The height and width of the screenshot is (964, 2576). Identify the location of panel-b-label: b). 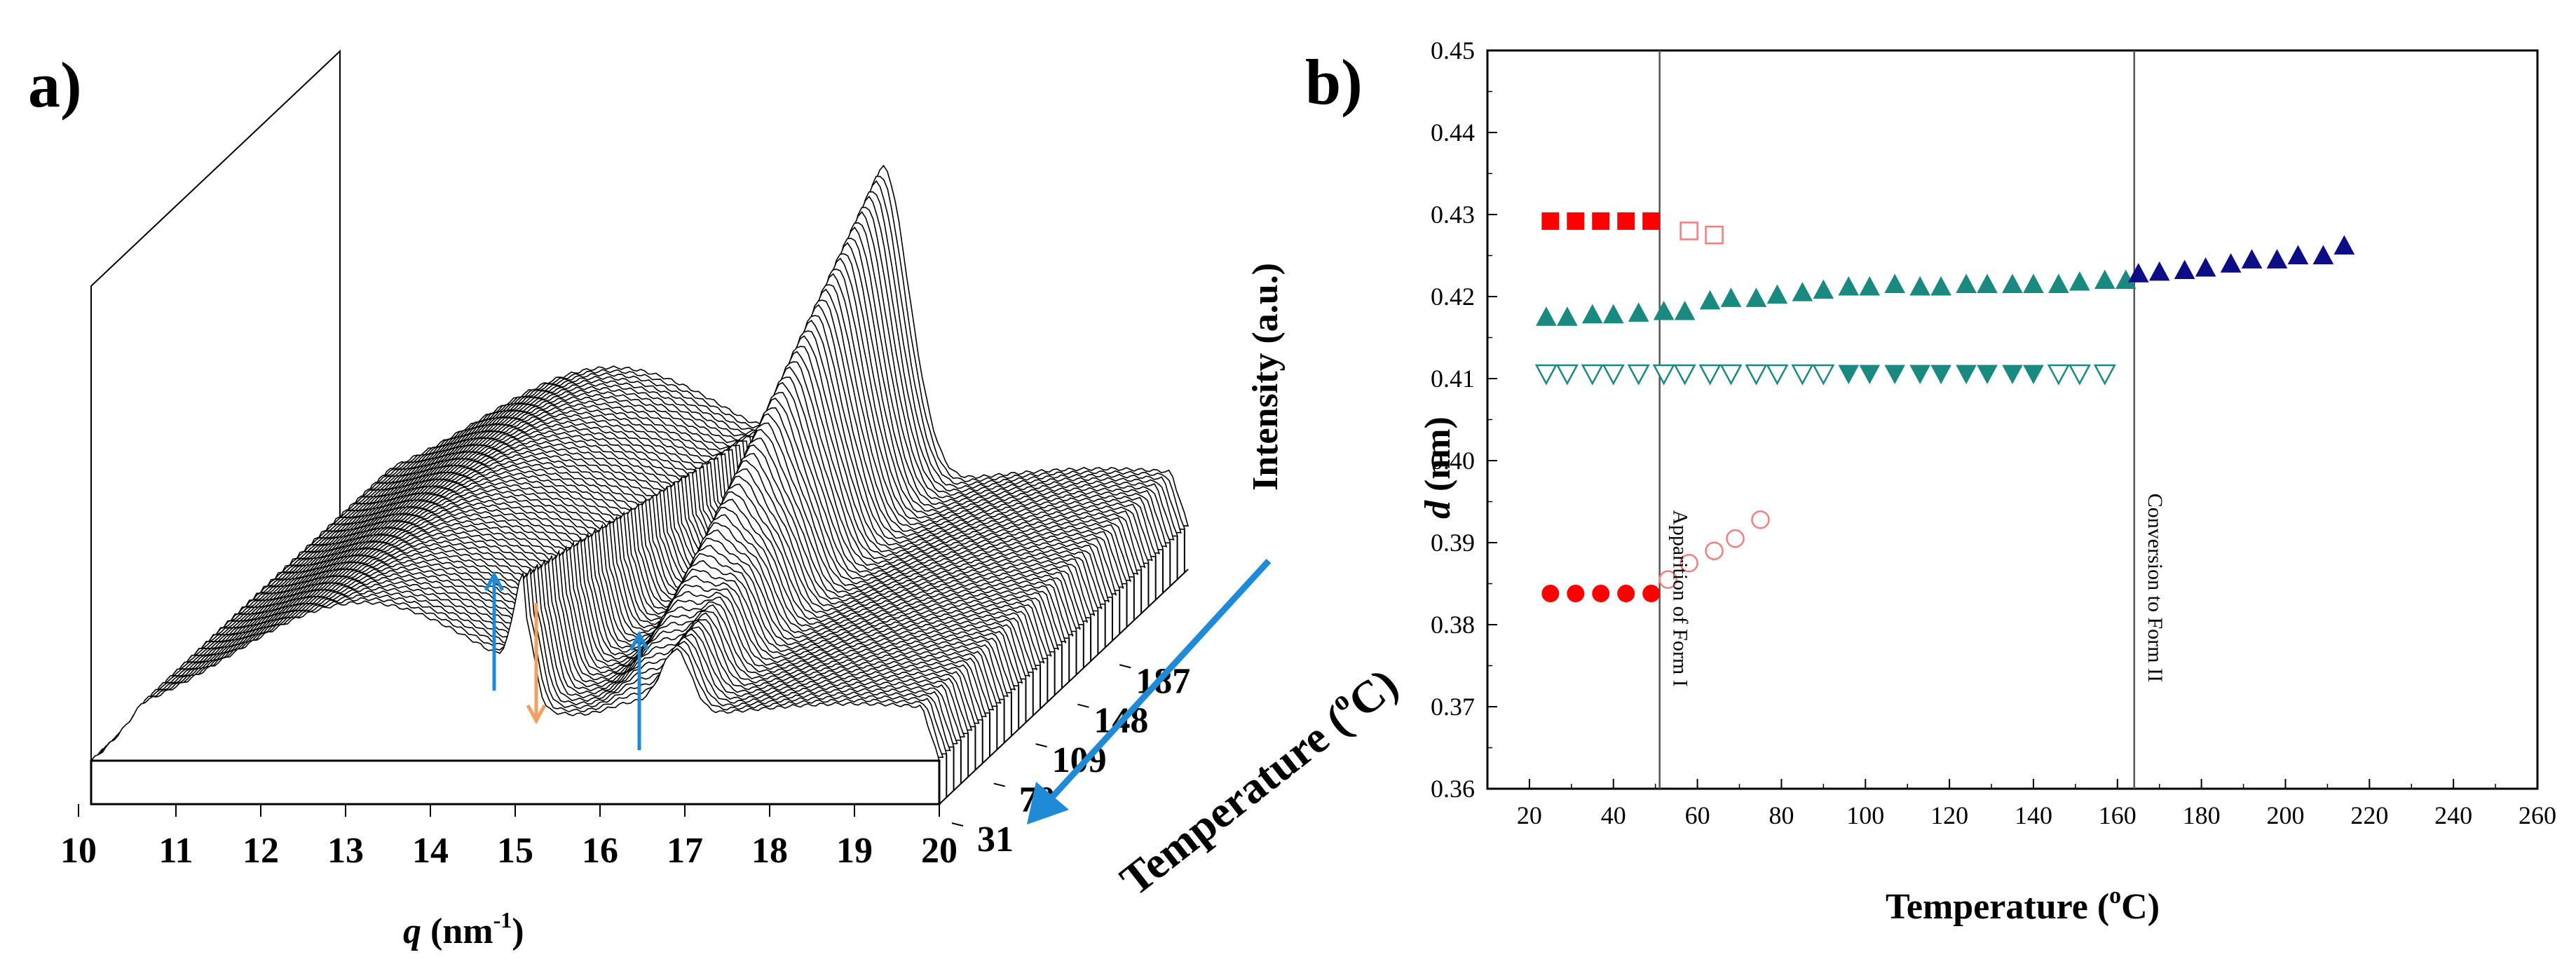
(1334, 82).